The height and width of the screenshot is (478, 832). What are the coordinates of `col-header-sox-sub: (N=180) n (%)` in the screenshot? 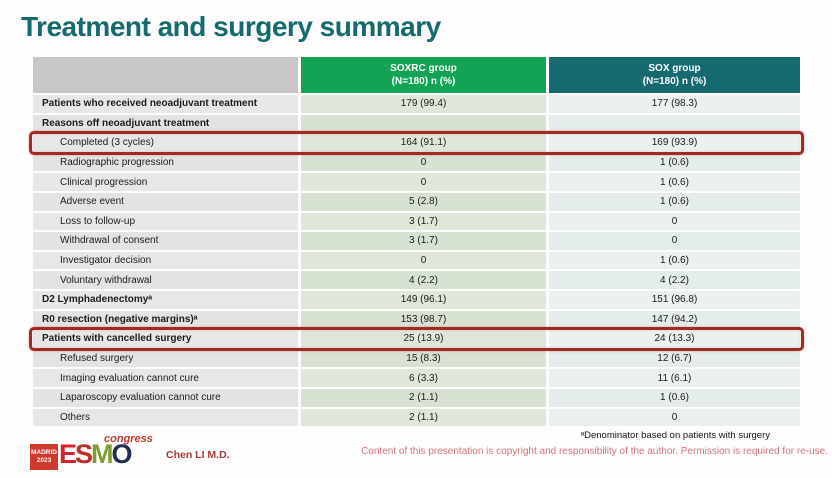 It's located at (674, 81).